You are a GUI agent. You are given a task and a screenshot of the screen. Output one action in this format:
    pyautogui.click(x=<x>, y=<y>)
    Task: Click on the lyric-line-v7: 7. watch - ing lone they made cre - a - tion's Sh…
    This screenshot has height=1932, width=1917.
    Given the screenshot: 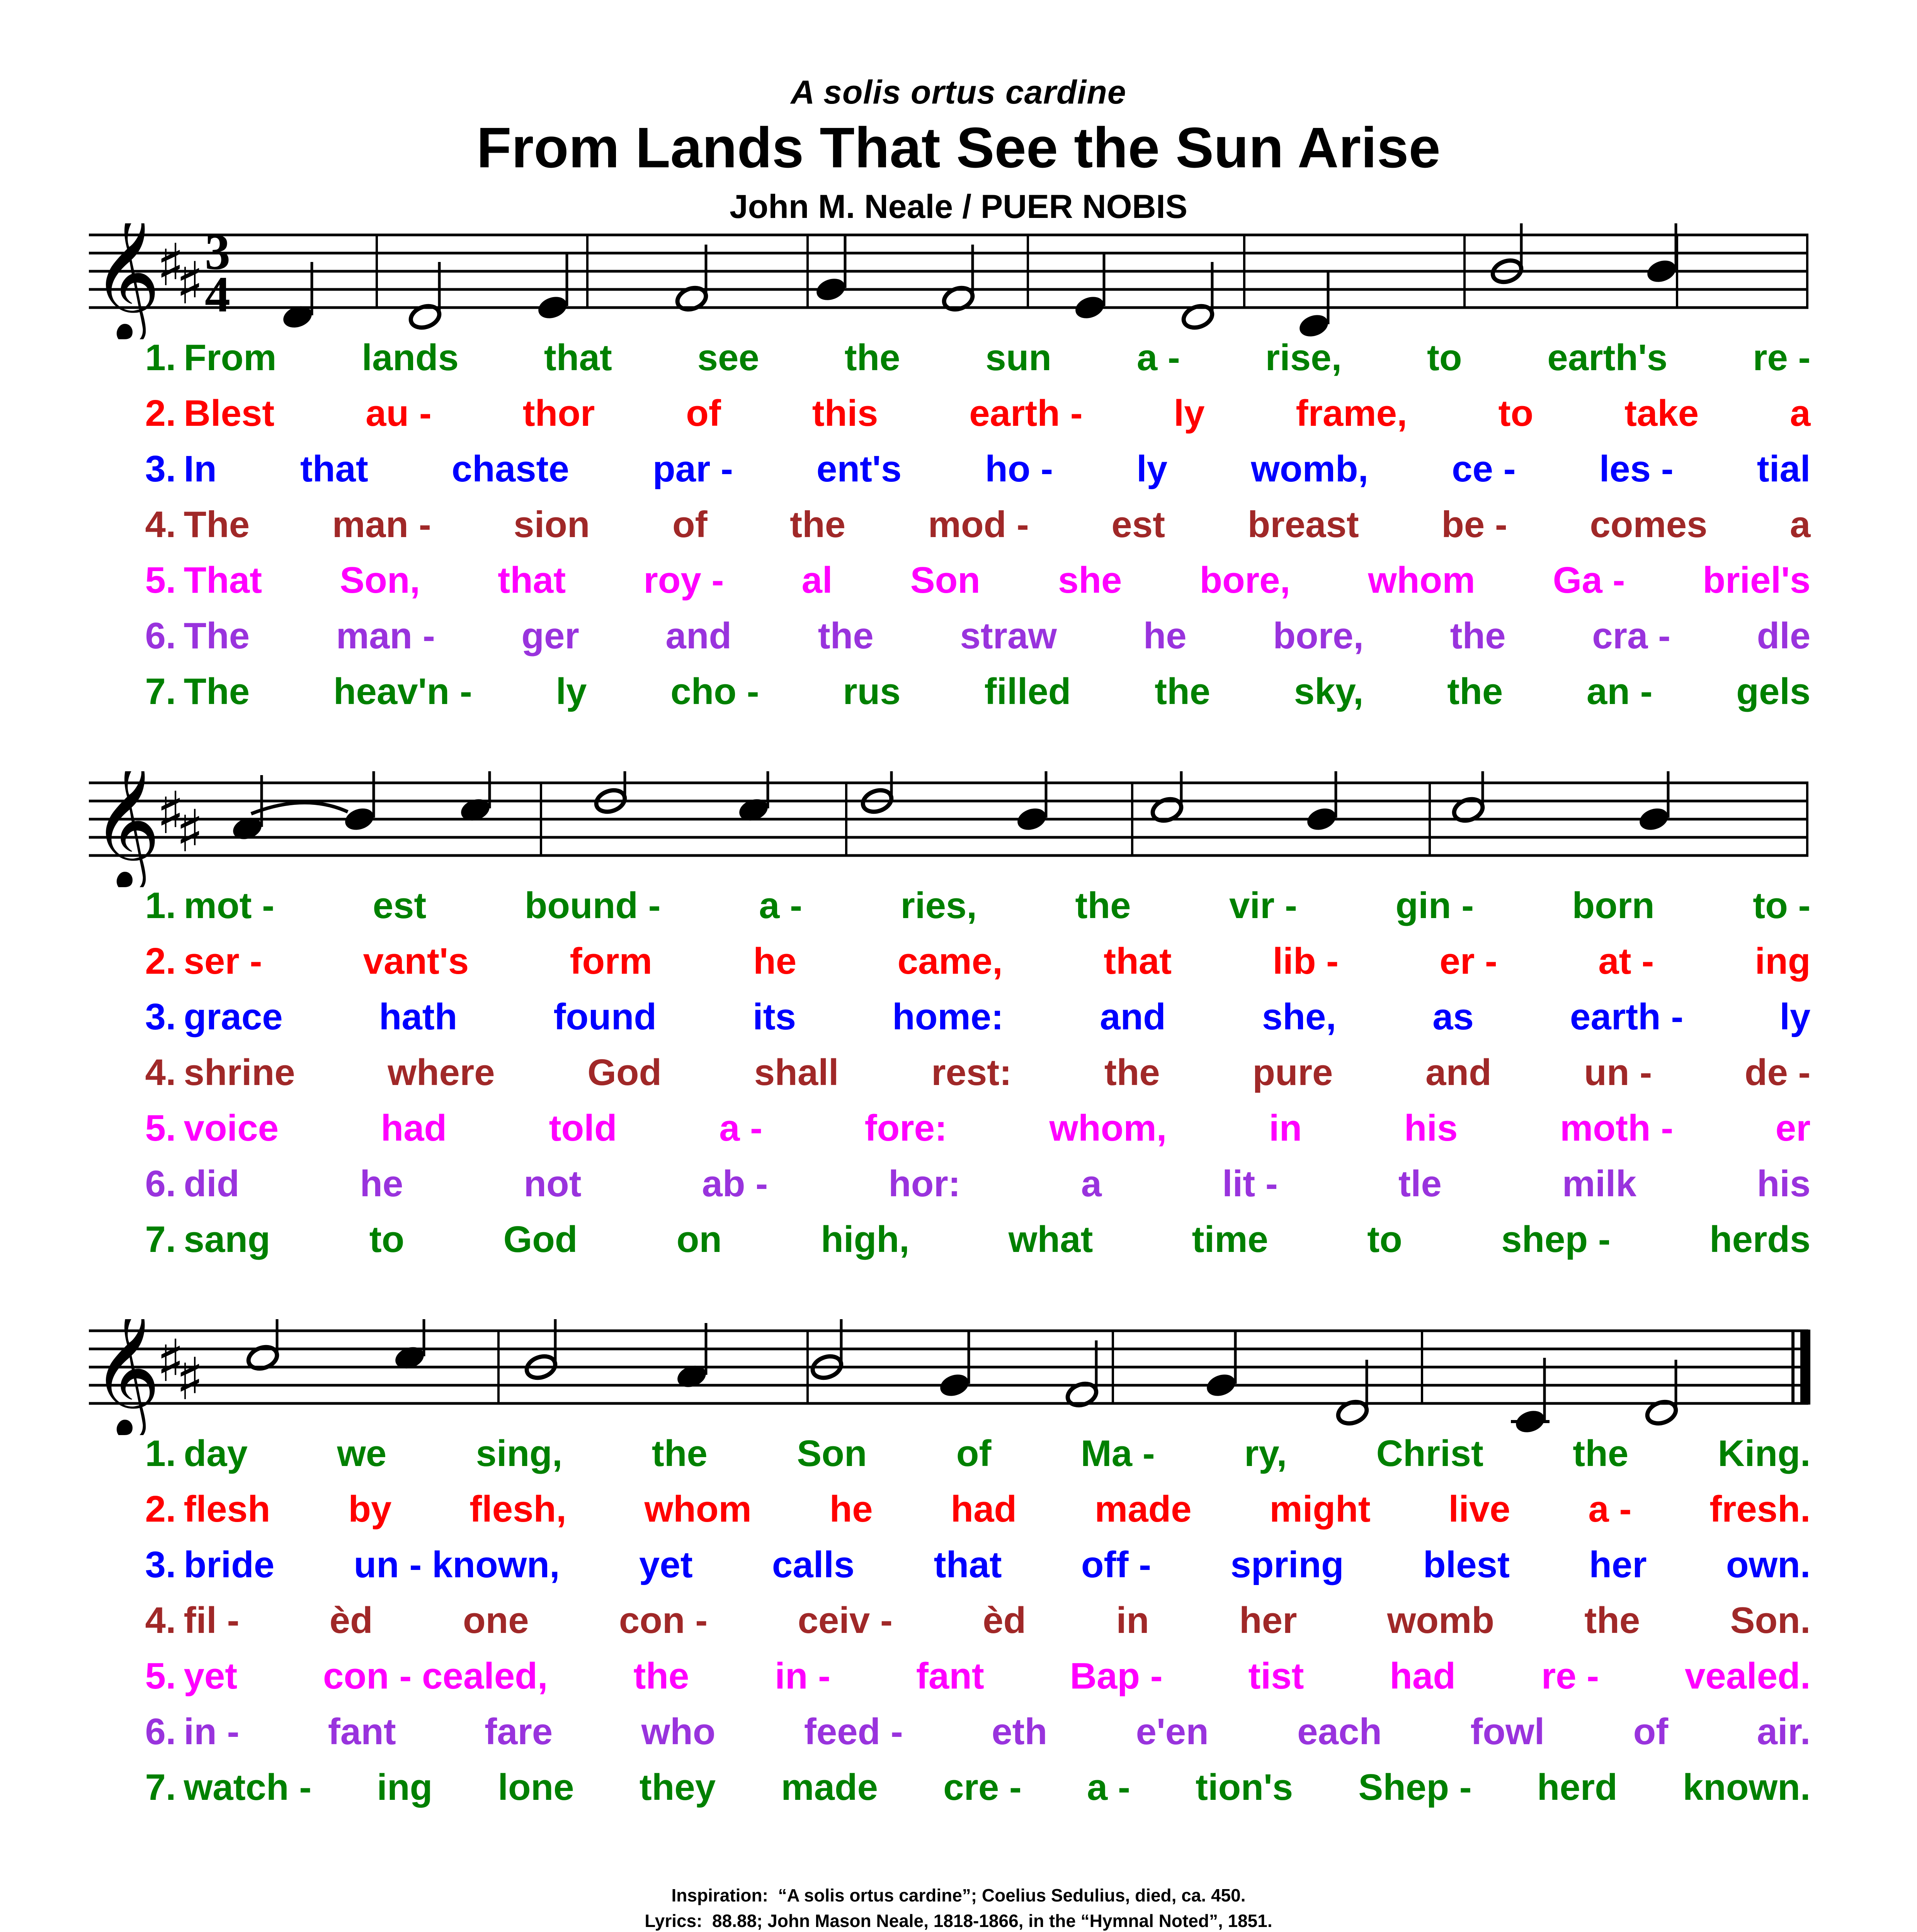 What is the action you would take?
    pyautogui.click(x=978, y=1797)
    